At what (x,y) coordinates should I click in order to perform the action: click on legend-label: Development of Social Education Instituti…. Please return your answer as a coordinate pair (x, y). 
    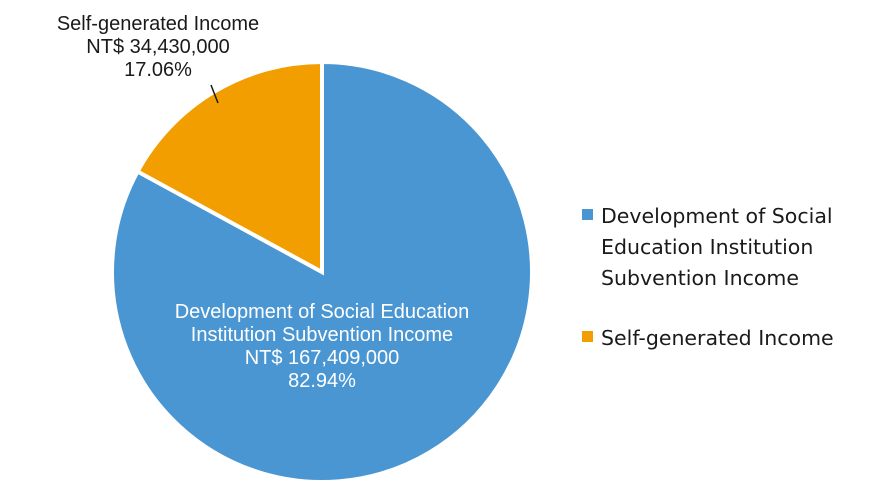
    Looking at the image, I should click on (717, 247).